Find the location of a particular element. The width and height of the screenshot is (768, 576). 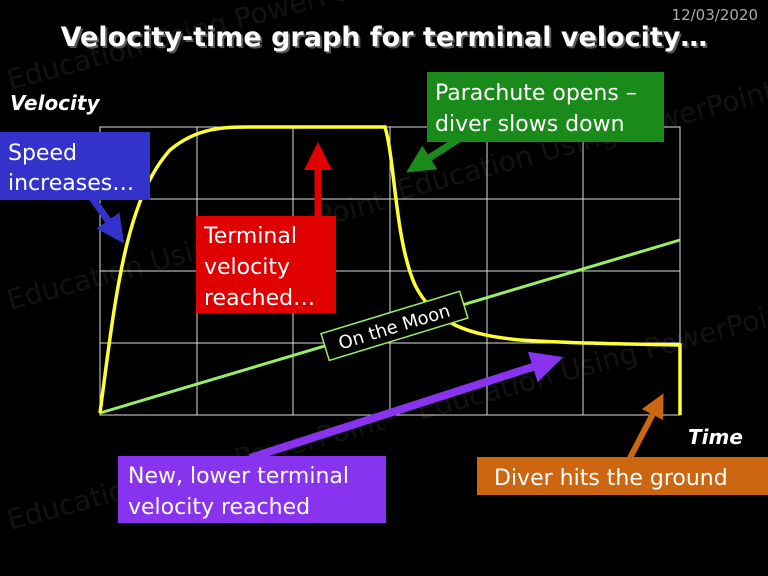

x-axis-label: Time is located at coordinates (715, 437).